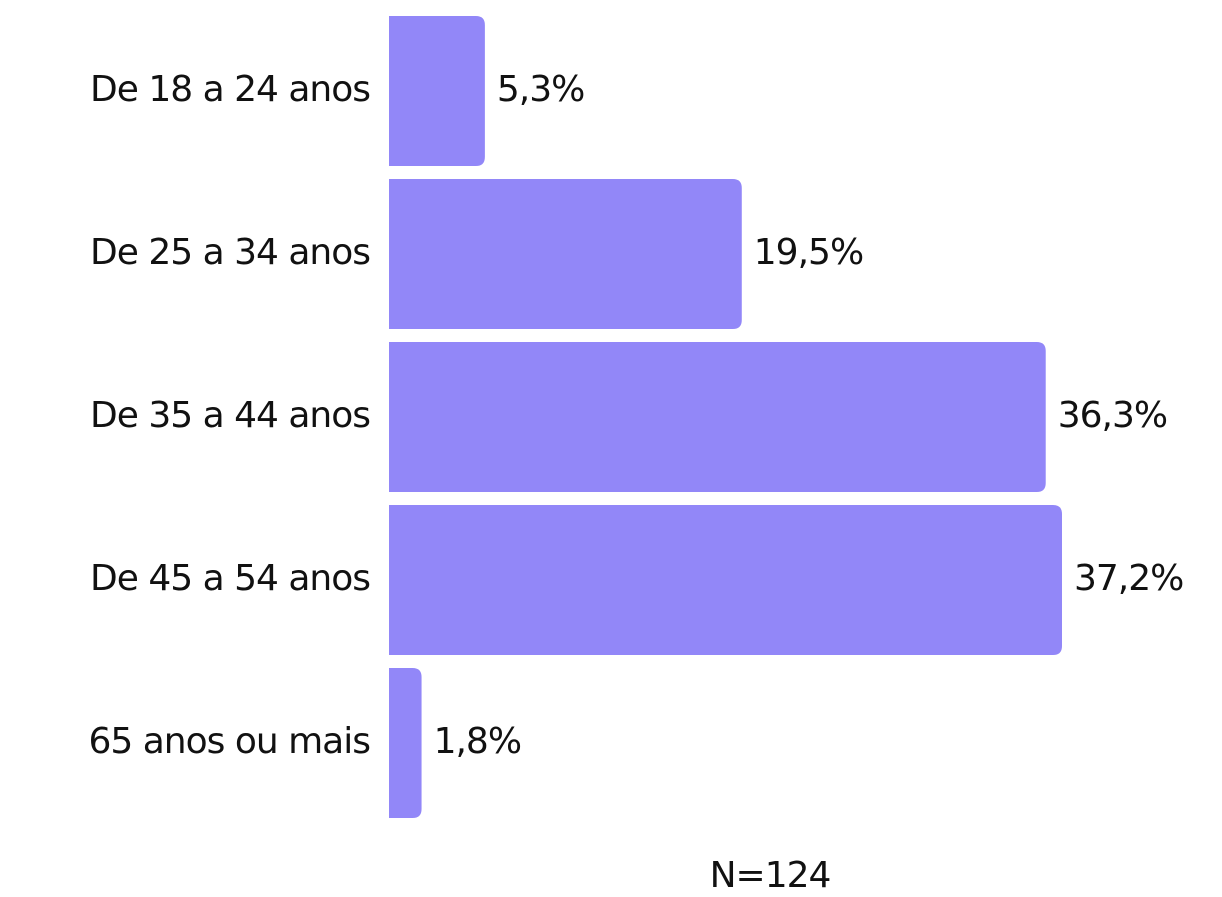  Describe the element at coordinates (230, 89) in the screenshot. I see `y-tick-label: De 18 a 24 anos` at that location.